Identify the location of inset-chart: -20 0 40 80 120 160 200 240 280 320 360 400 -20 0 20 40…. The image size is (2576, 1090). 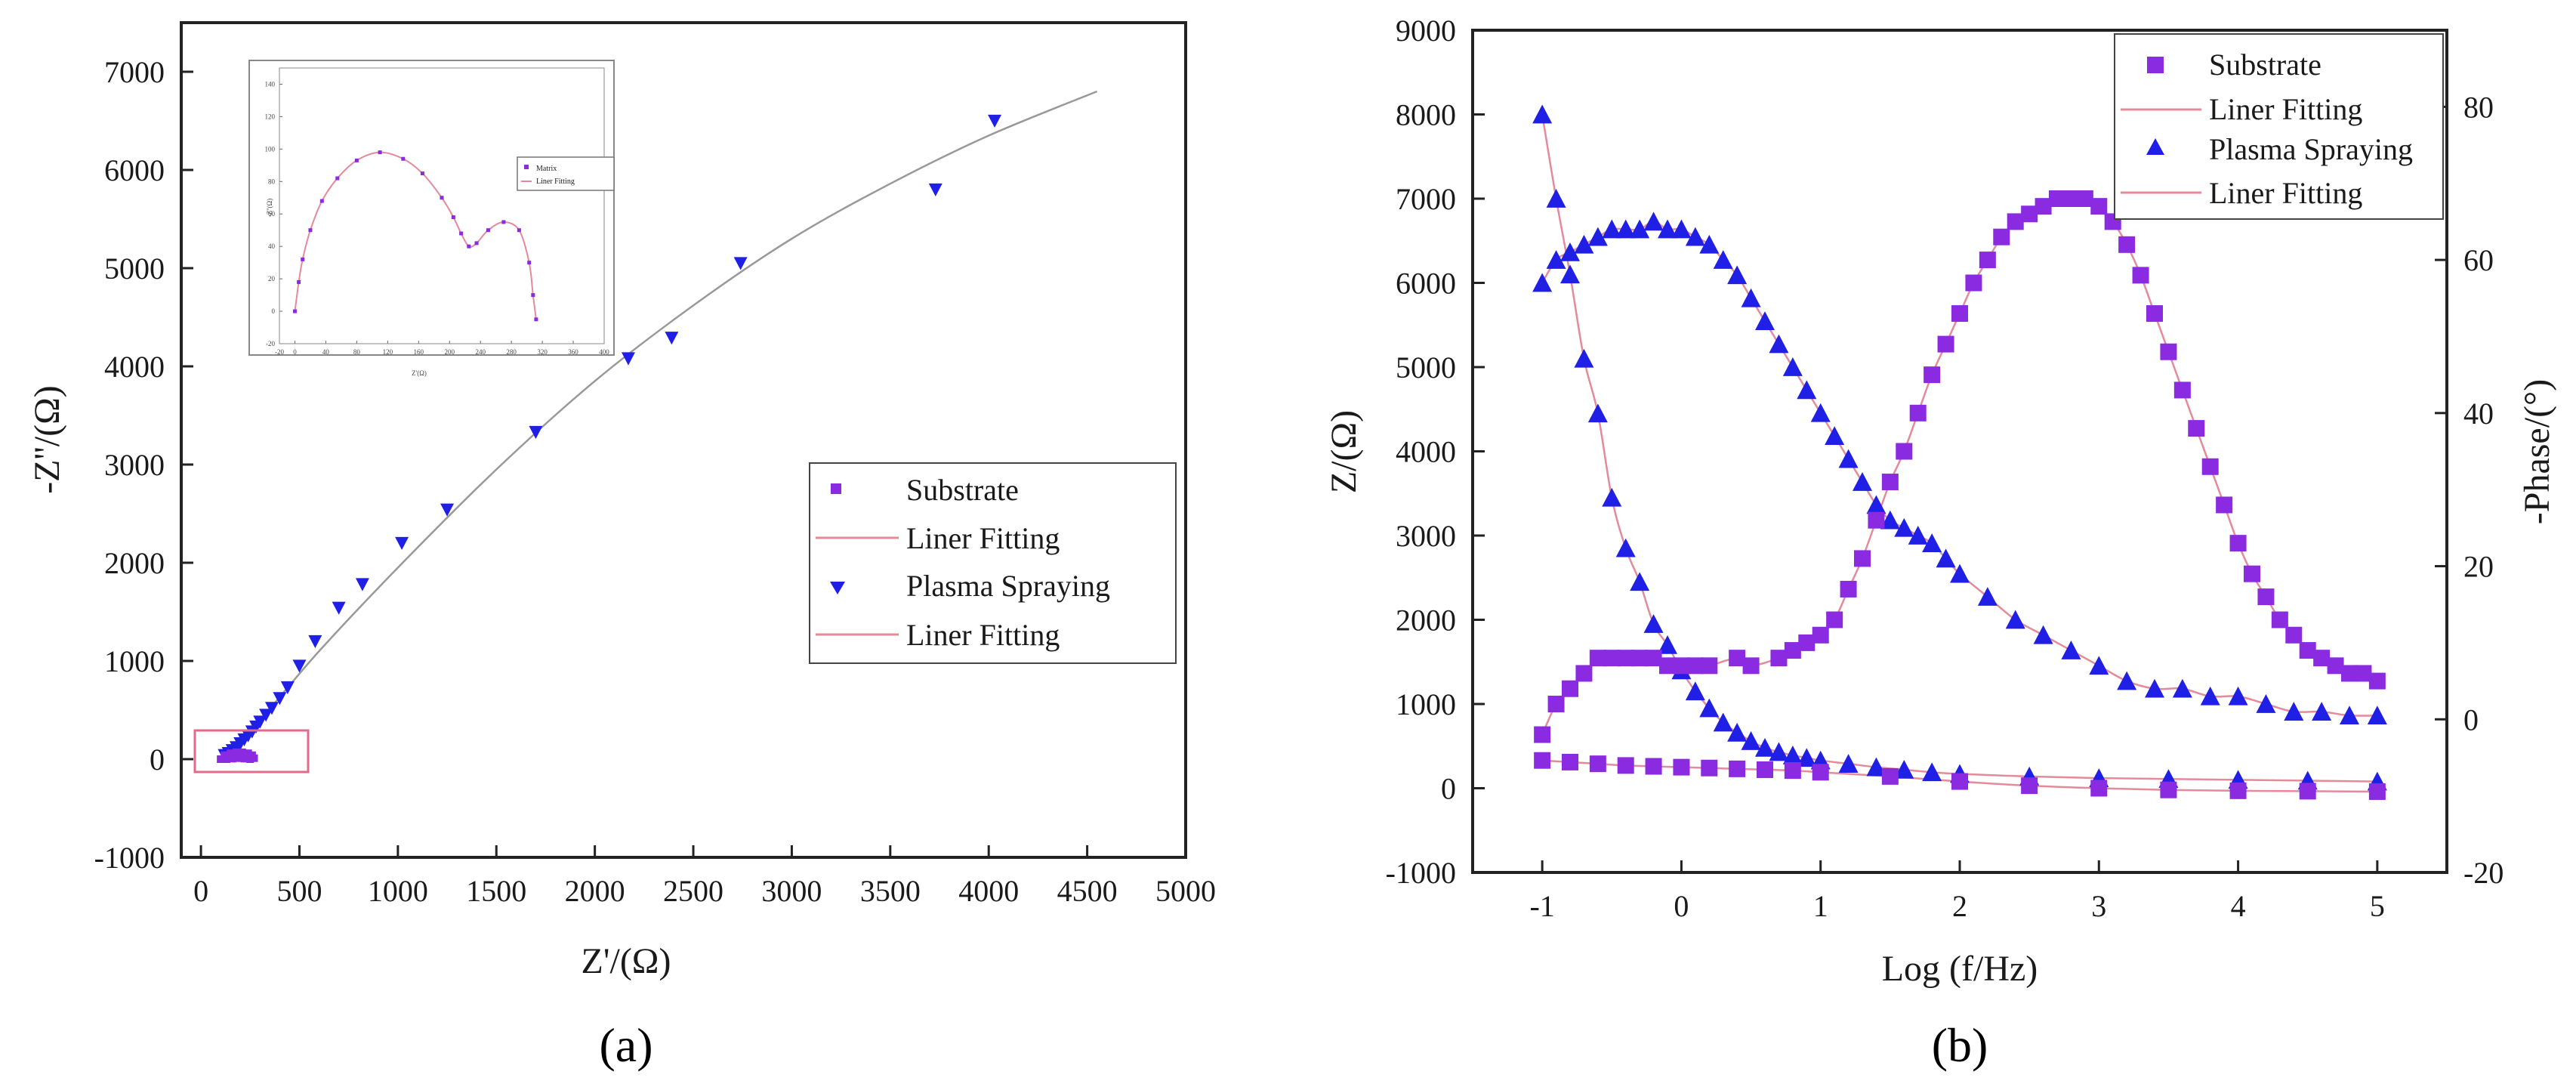
(431, 218).